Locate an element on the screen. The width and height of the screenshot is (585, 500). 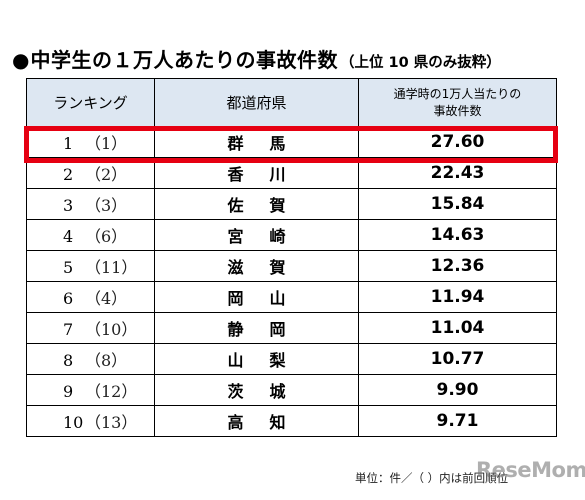
rate-cell: 9.90 is located at coordinates (457, 390).